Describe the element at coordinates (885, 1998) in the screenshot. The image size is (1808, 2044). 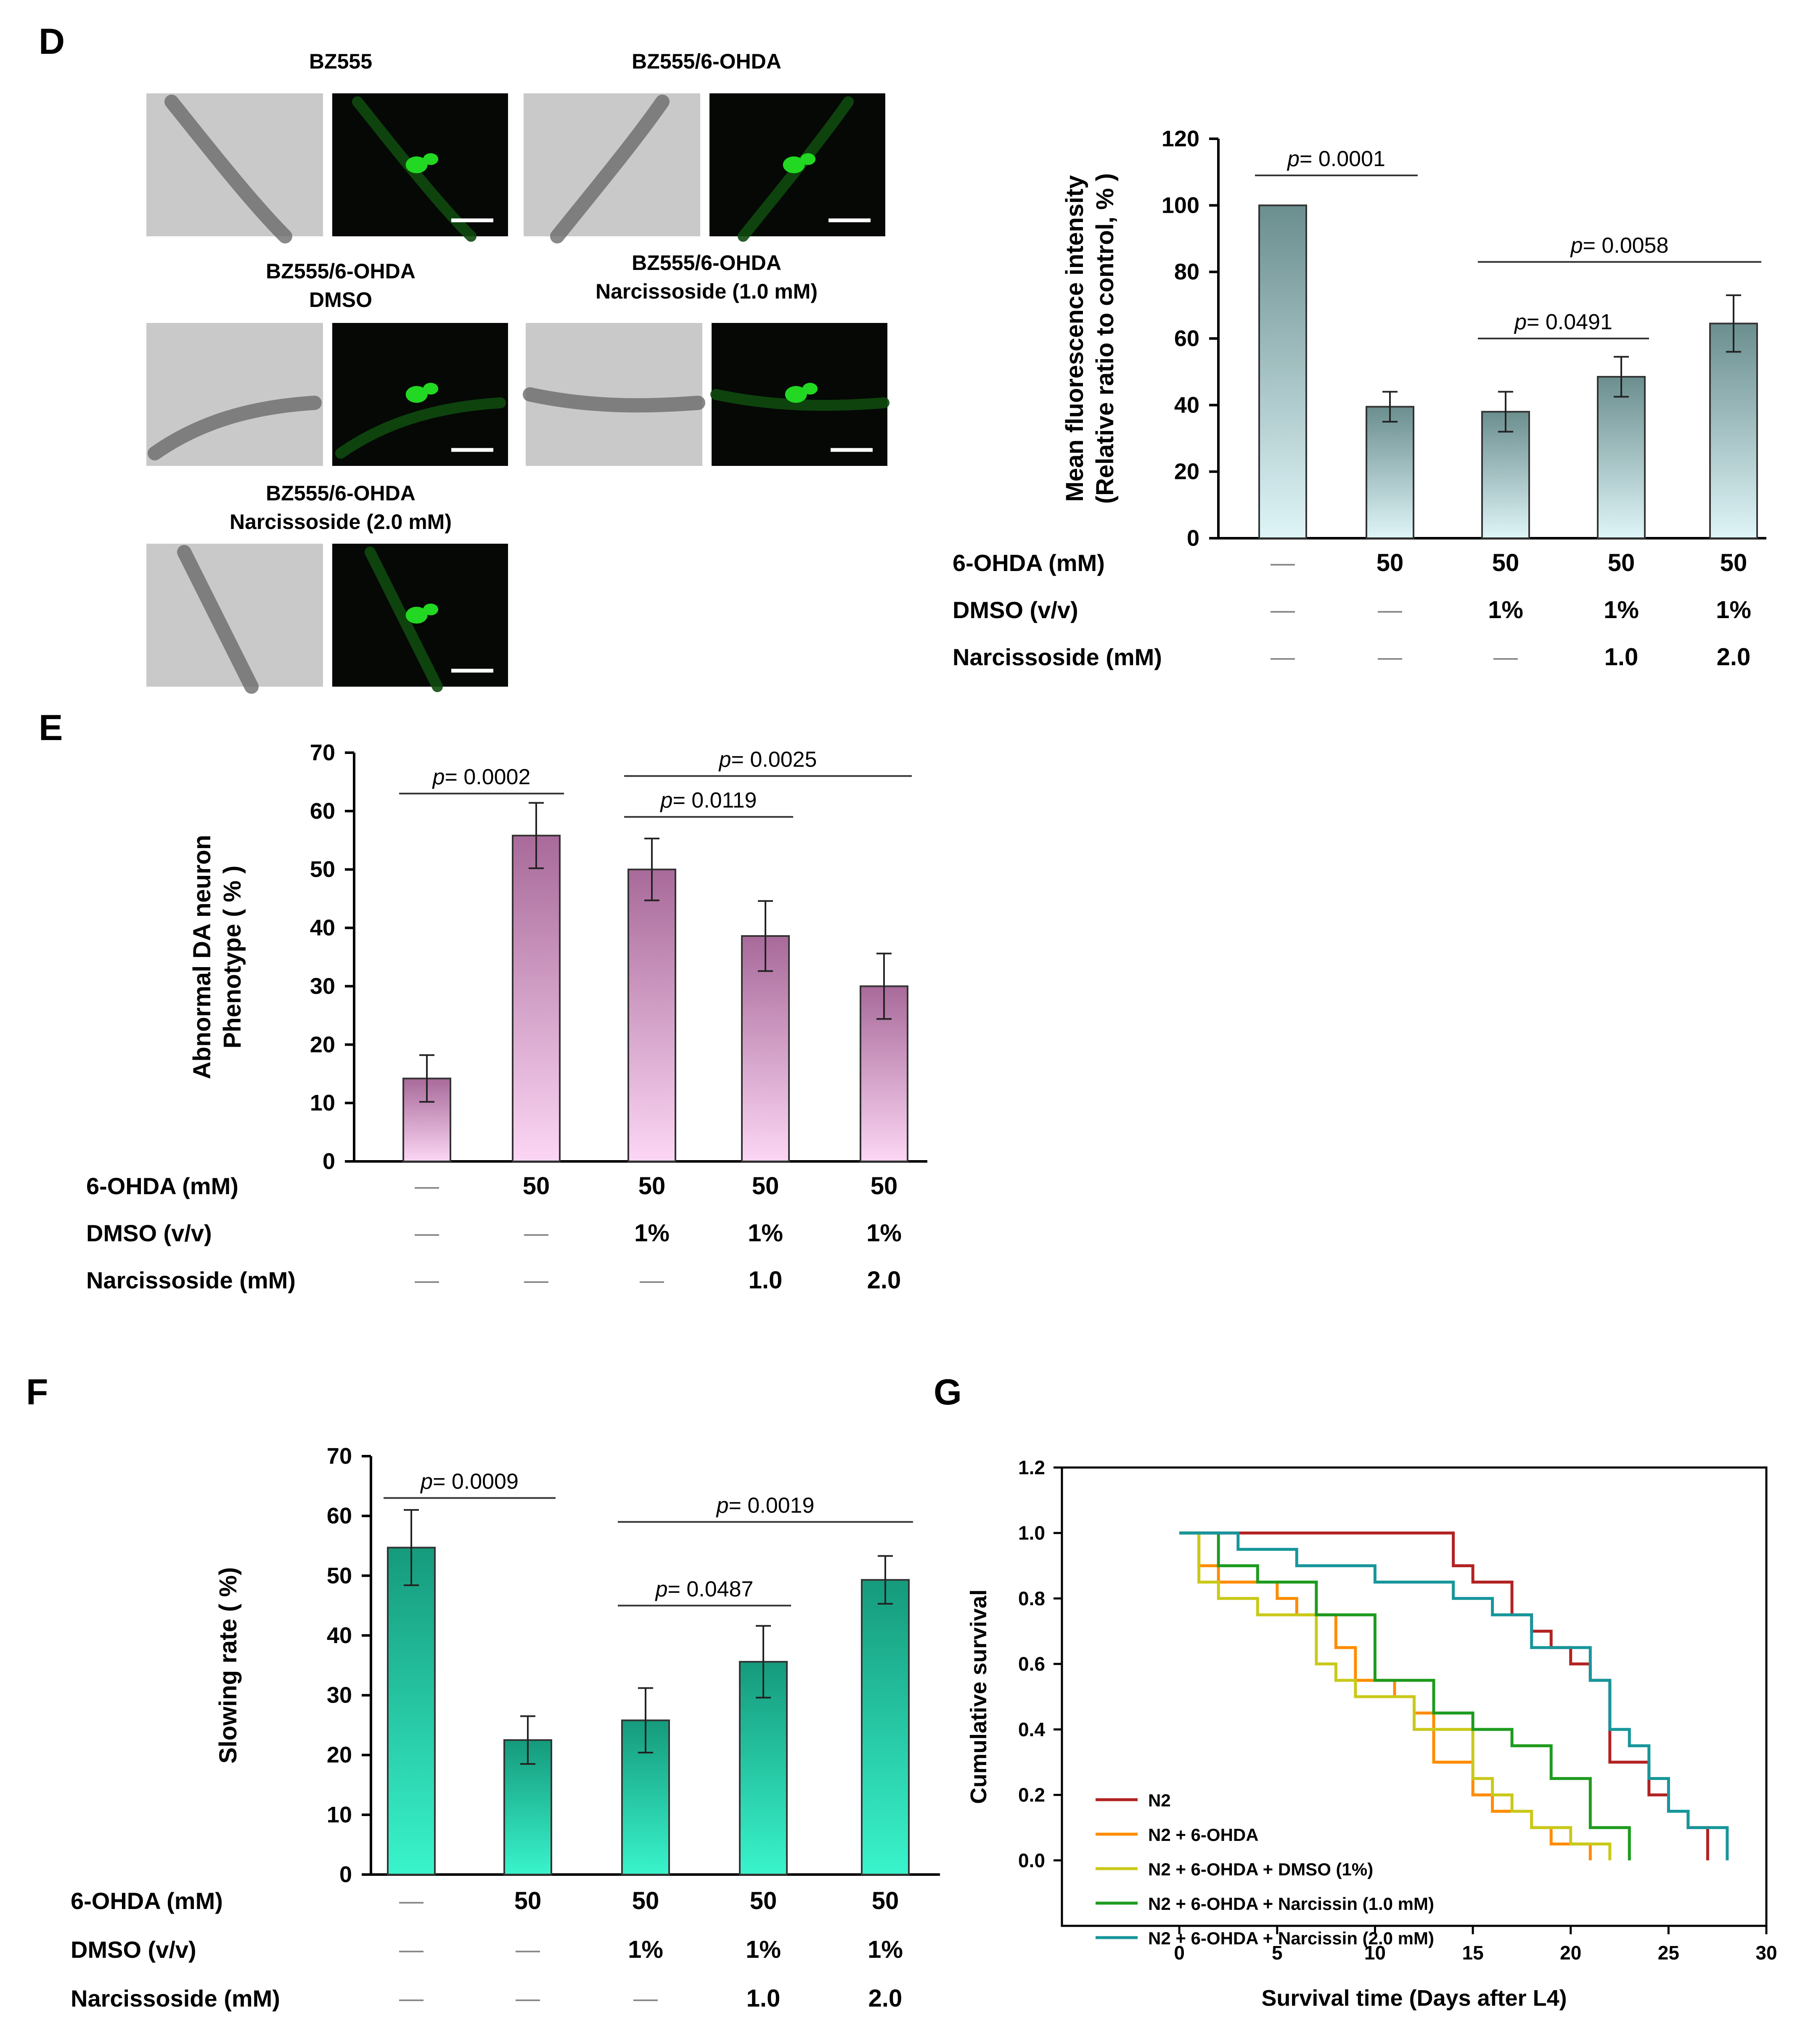
I see `condition-value: 2.0` at that location.